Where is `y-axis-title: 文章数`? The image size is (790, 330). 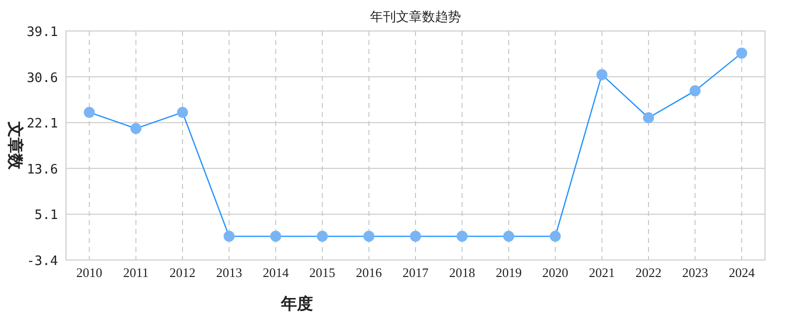 y-axis-title: 文章数 is located at coordinates (15, 145).